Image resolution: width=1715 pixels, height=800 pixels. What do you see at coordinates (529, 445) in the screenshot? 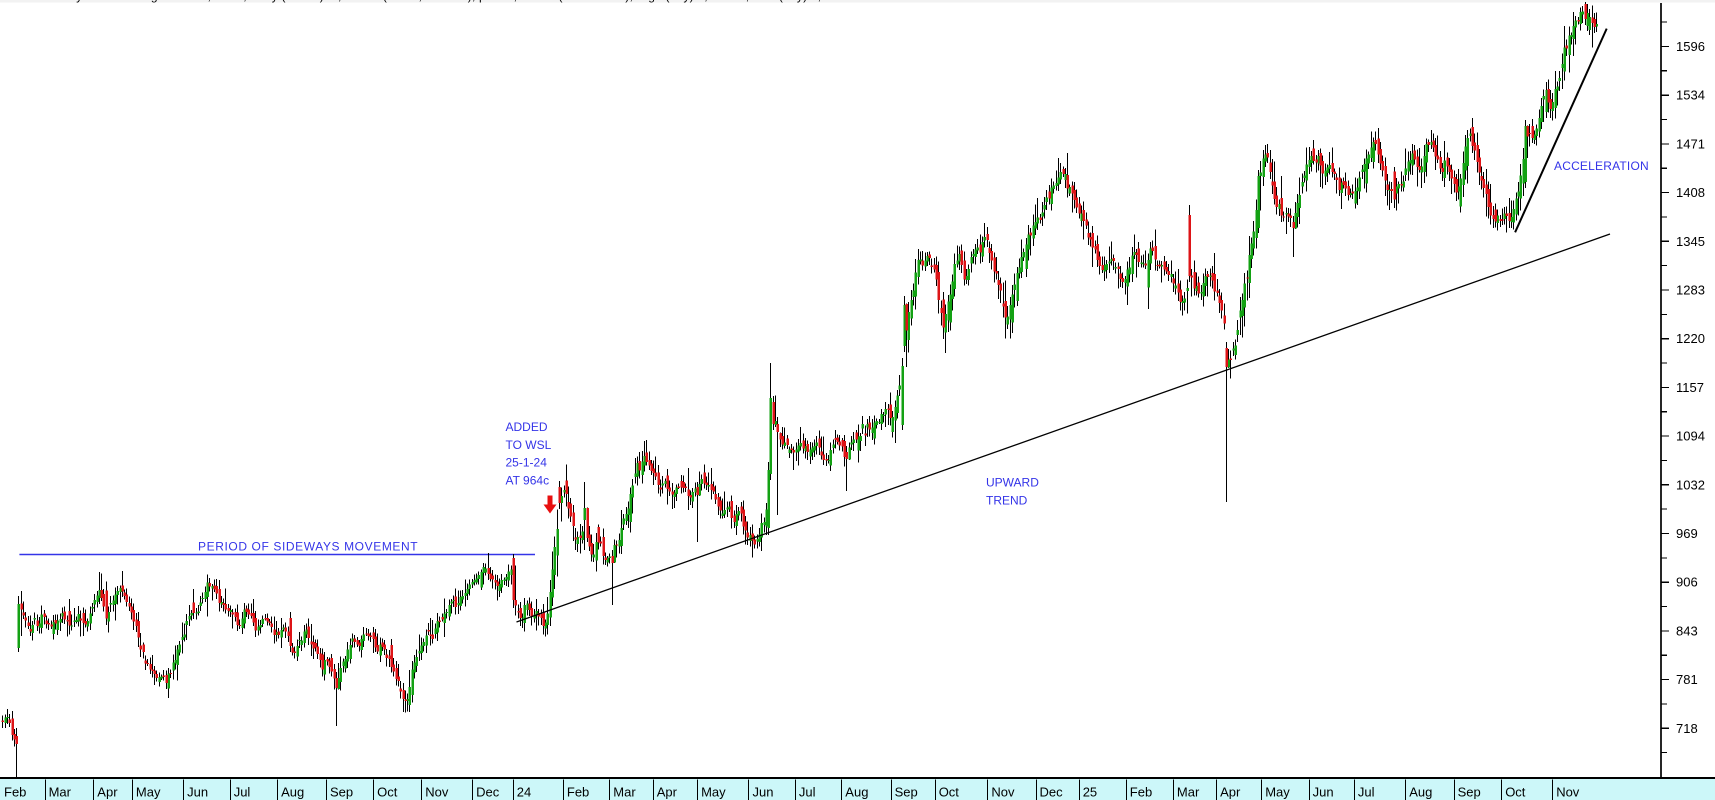
I see `svg-text: TO WSL` at bounding box center [529, 445].